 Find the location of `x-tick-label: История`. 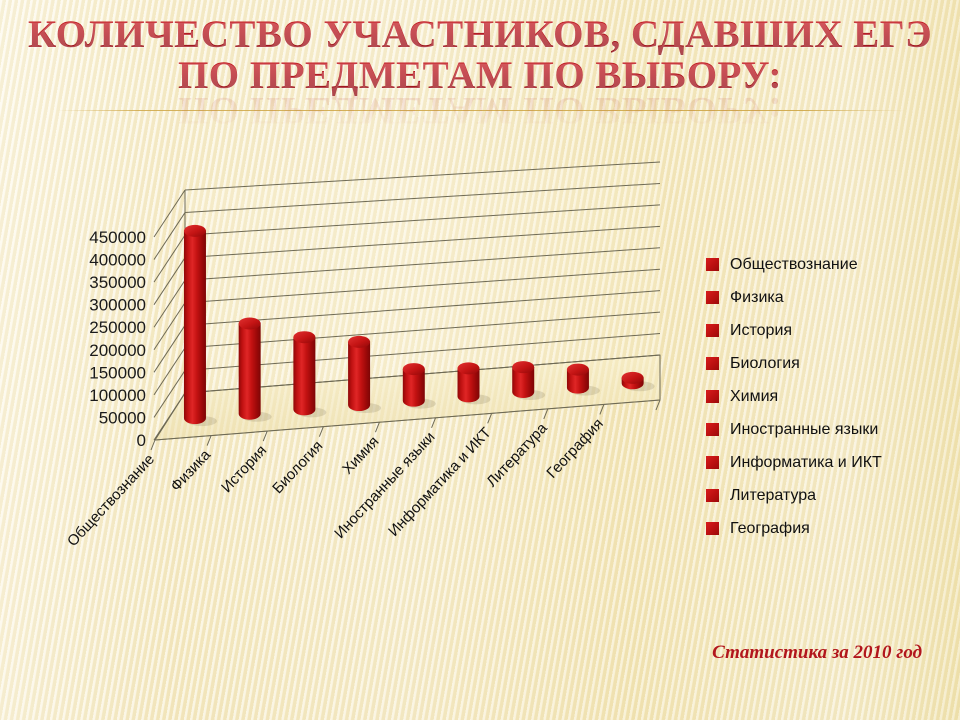

x-tick-label: История is located at coordinates (244, 469).